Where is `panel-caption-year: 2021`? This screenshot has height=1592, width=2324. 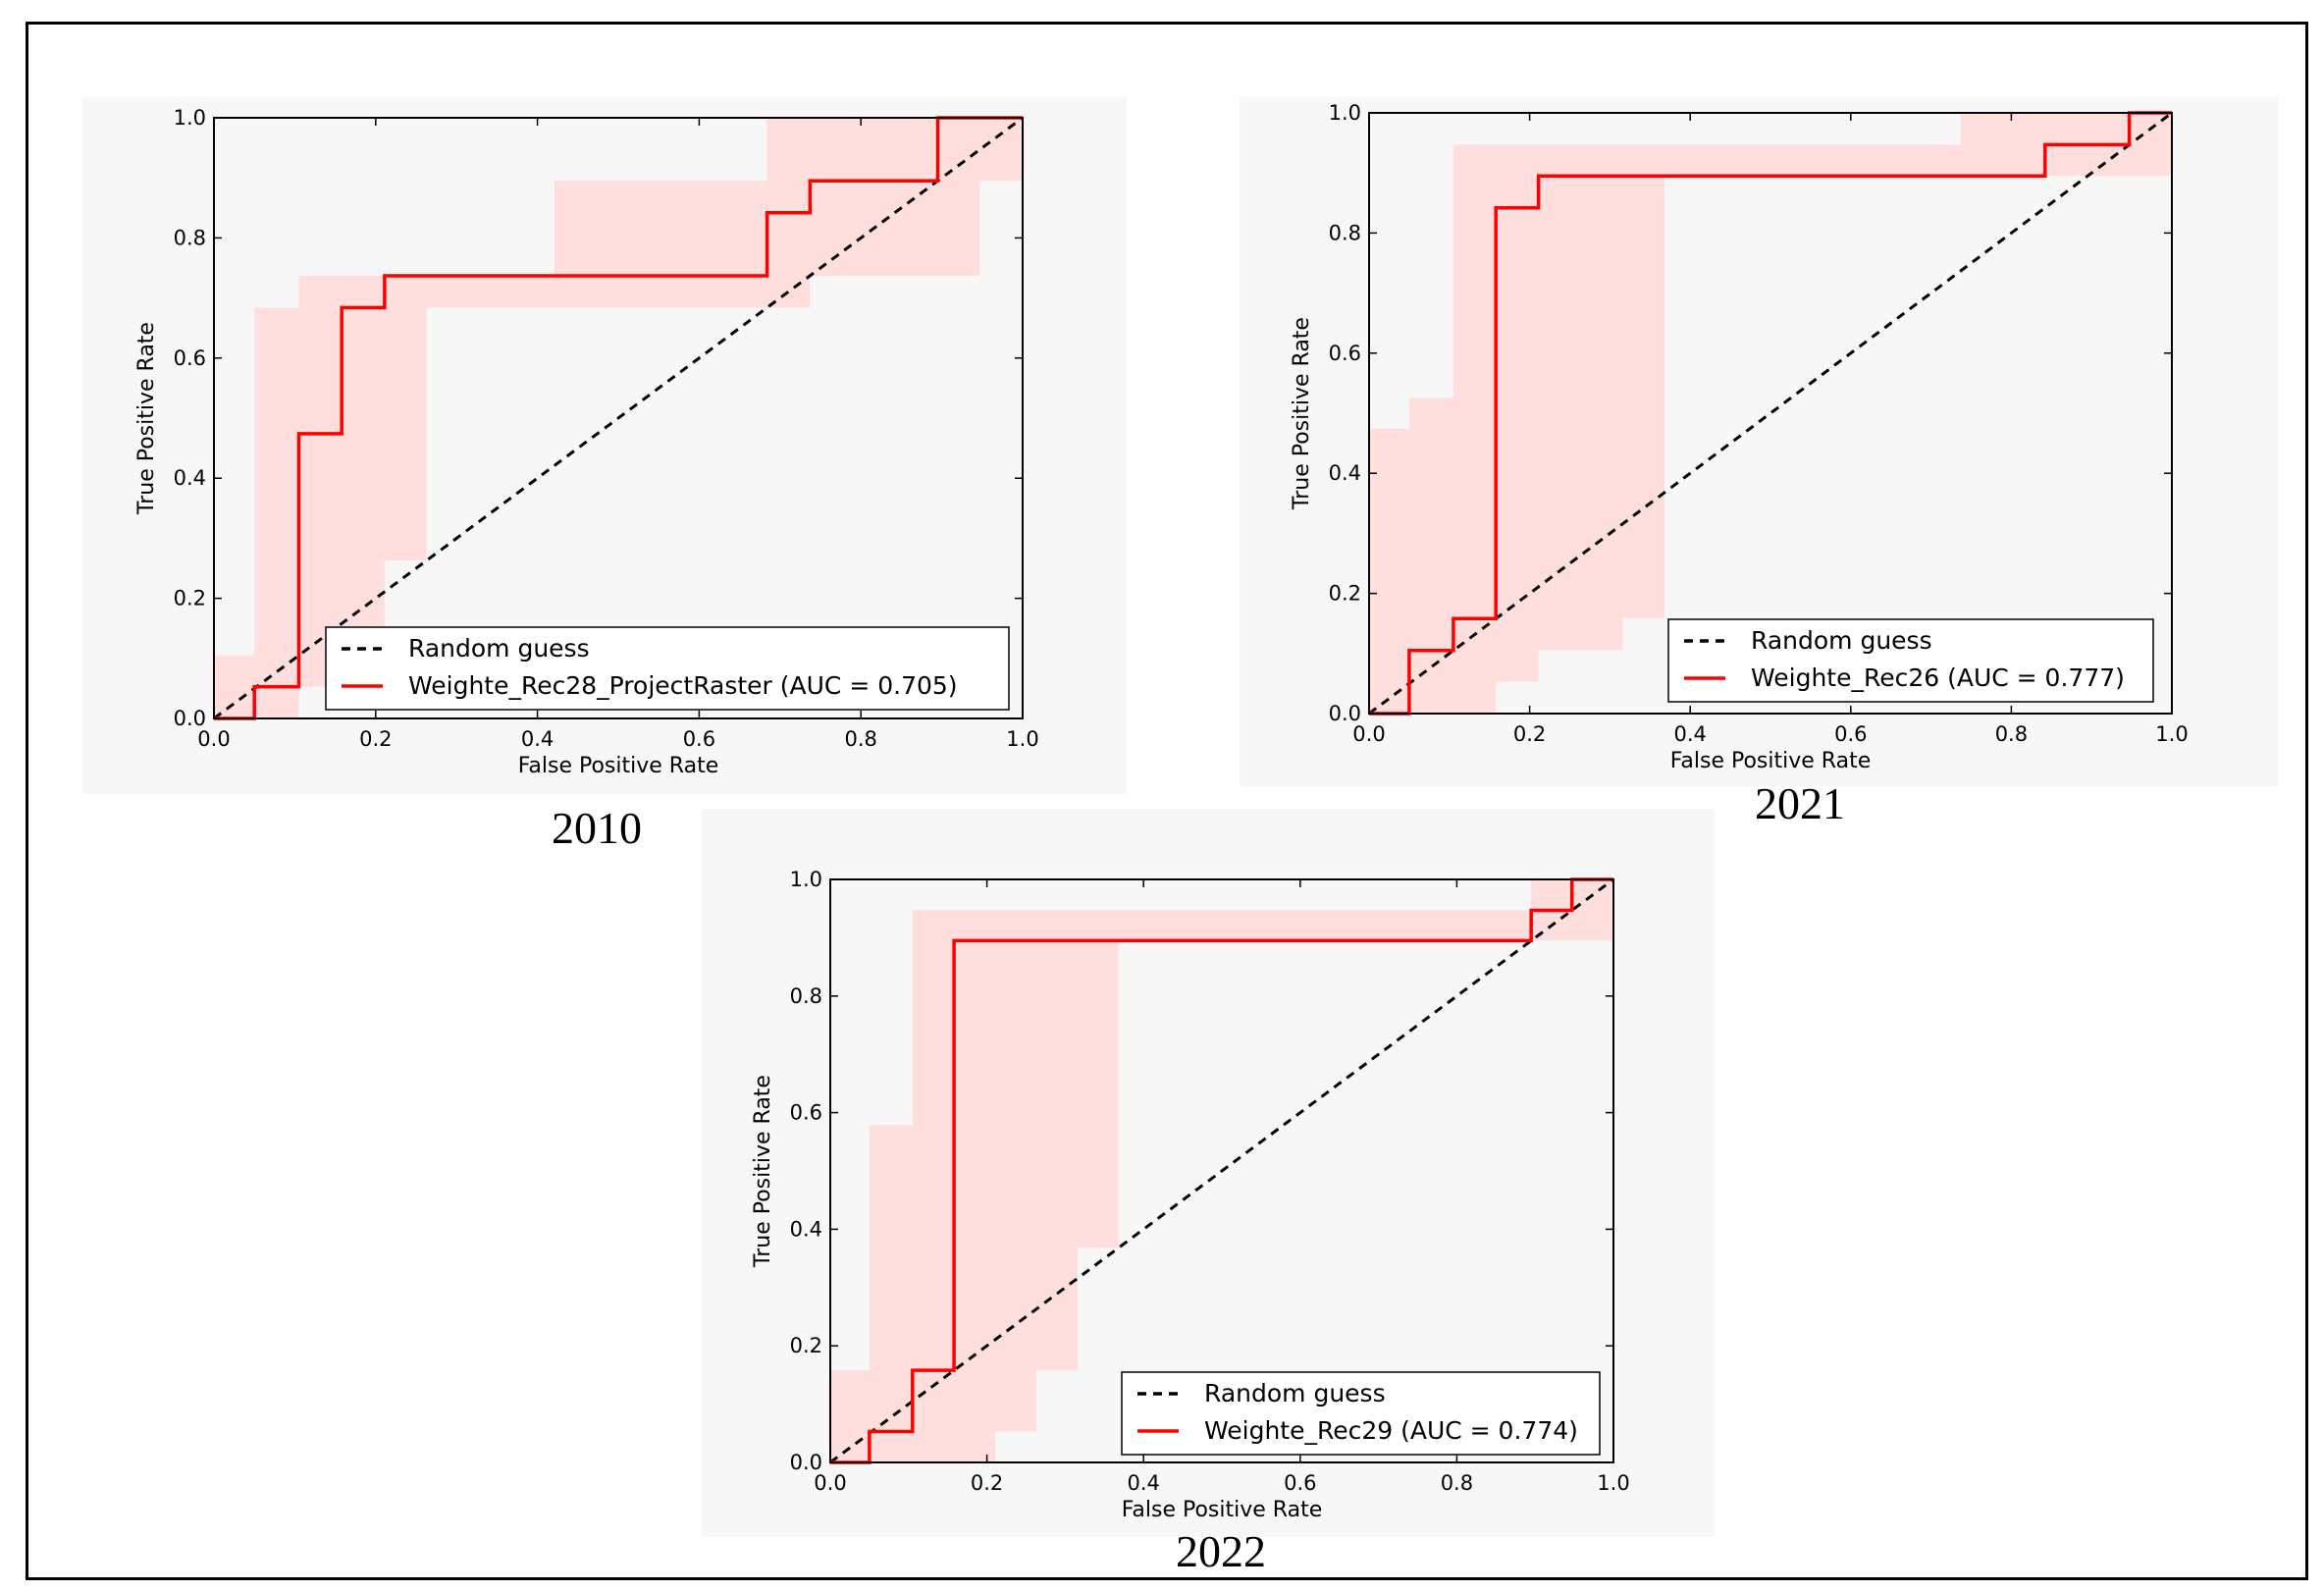 panel-caption-year: 2021 is located at coordinates (1800, 803).